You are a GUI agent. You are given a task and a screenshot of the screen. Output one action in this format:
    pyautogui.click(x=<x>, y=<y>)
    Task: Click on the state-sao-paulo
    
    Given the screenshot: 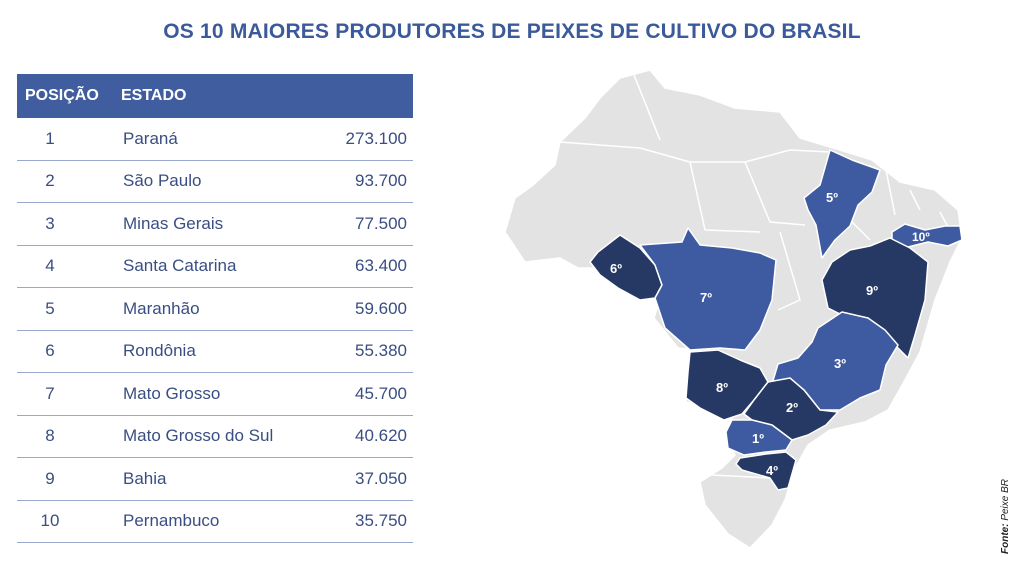 What is the action you would take?
    pyautogui.click(x=791, y=409)
    